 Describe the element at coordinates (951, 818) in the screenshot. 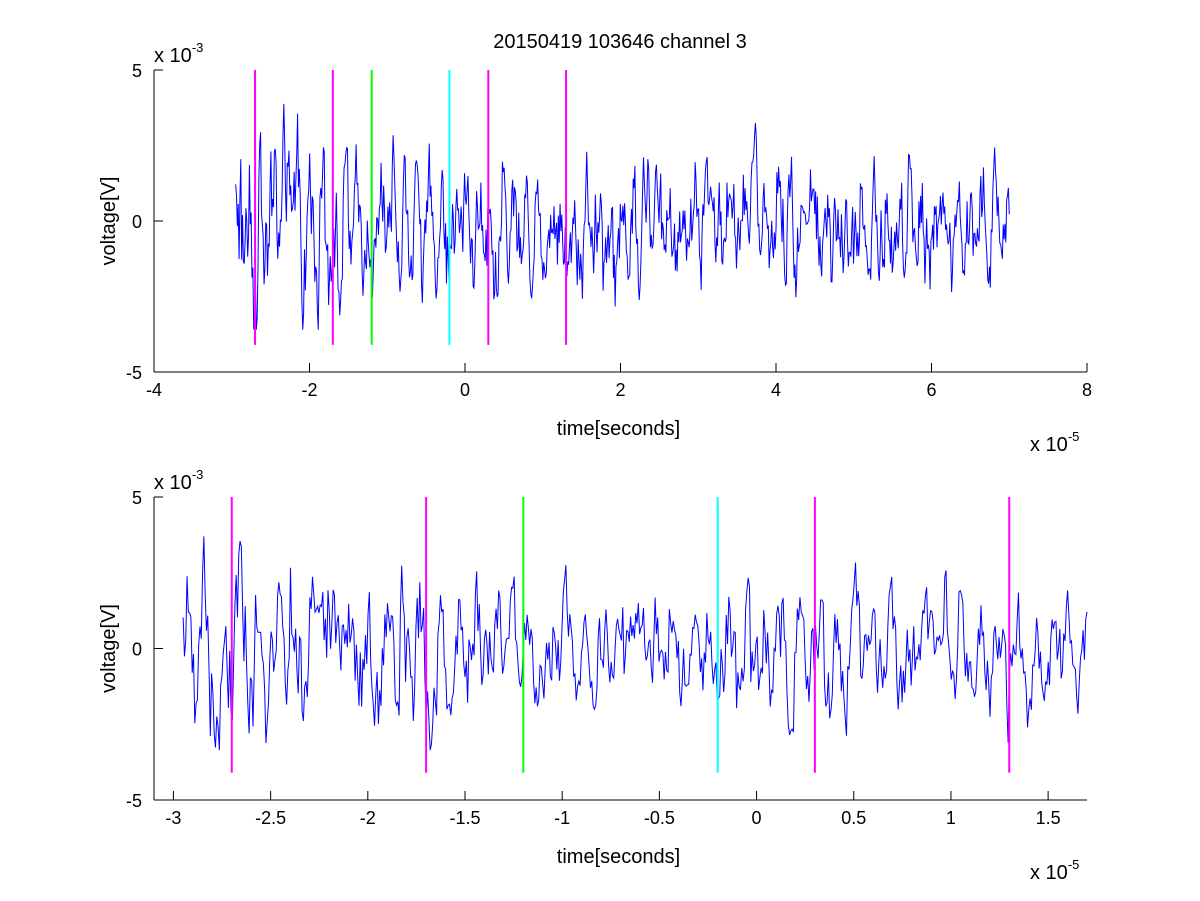

I see `x-tick-label: 1` at that location.